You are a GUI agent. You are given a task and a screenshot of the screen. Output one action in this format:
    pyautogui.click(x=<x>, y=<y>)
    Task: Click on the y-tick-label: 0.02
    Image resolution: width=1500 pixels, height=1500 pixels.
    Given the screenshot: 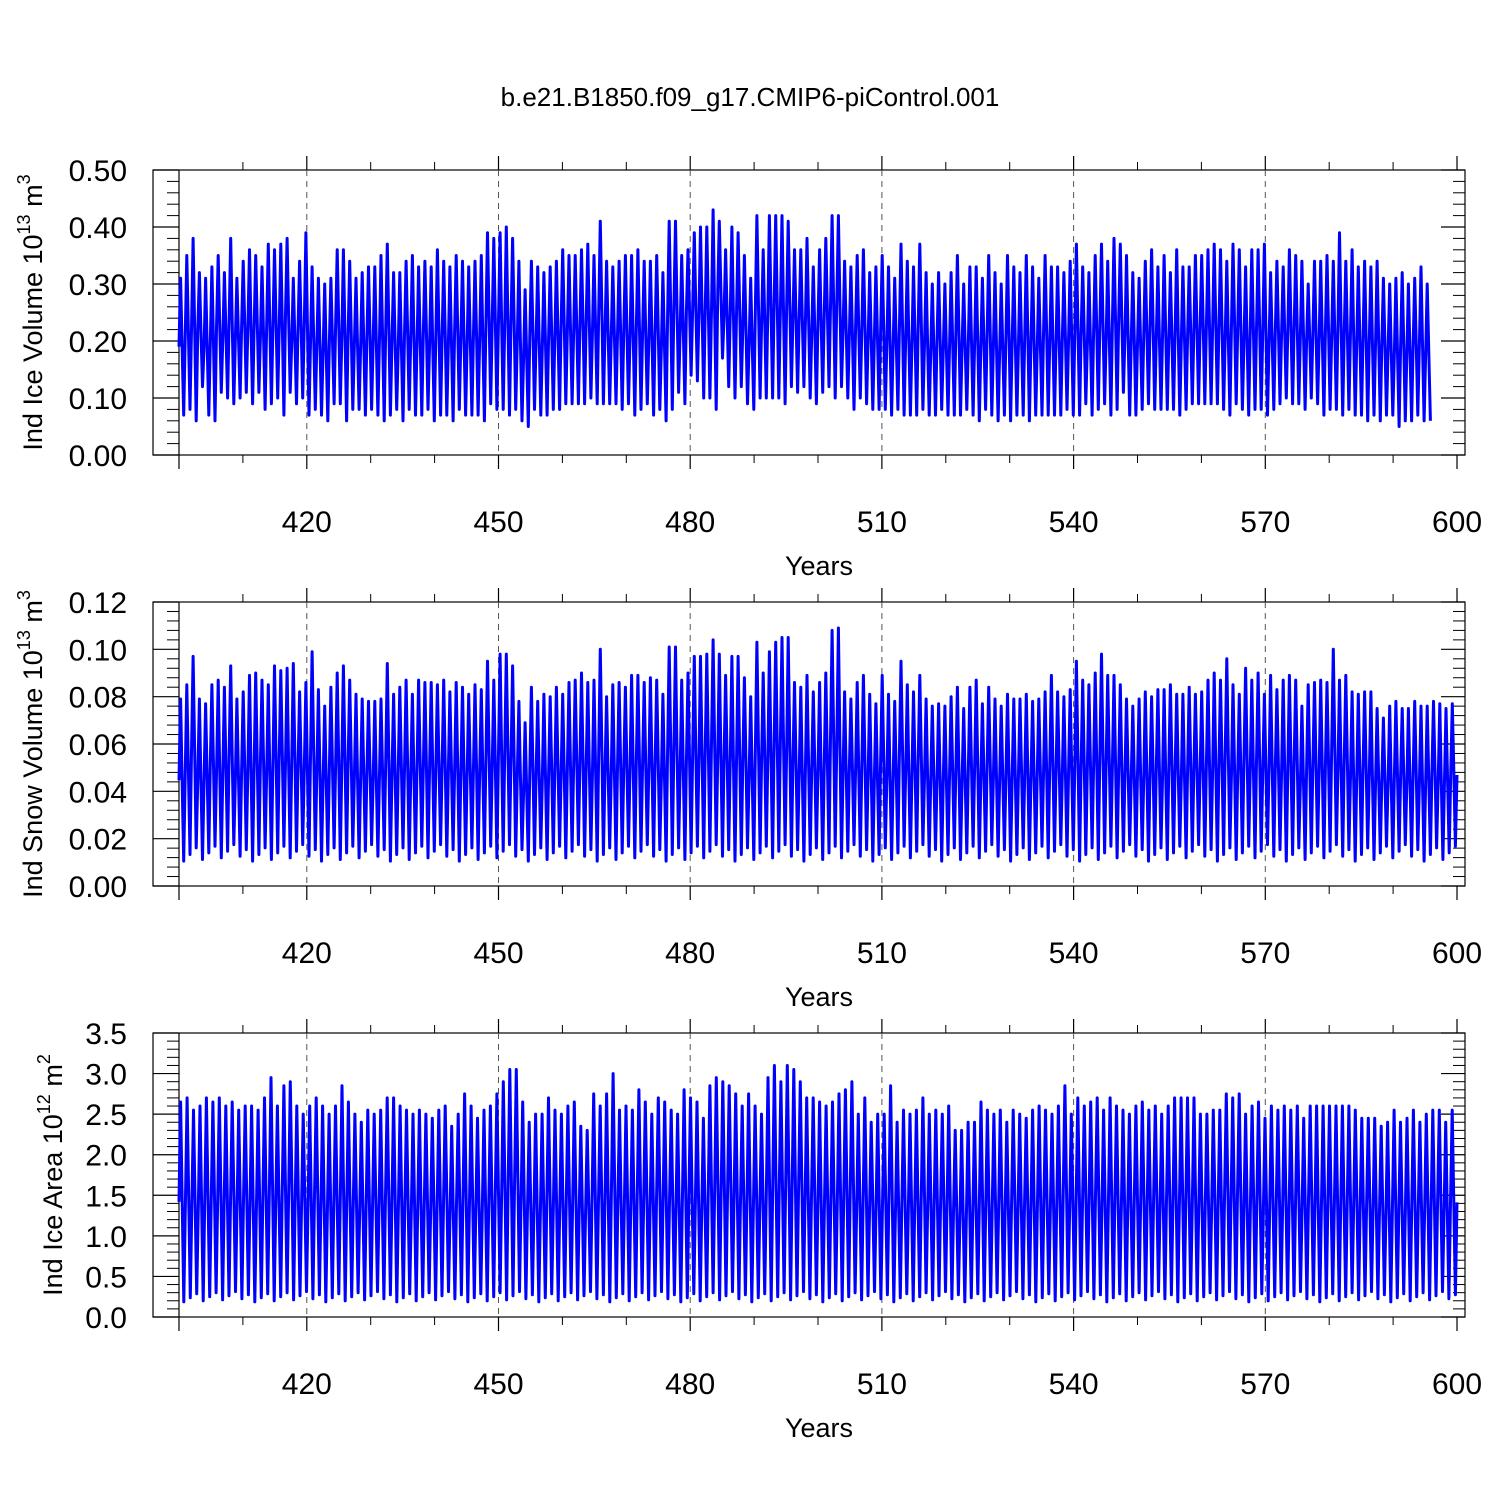 What is the action you would take?
    pyautogui.click(x=98, y=840)
    